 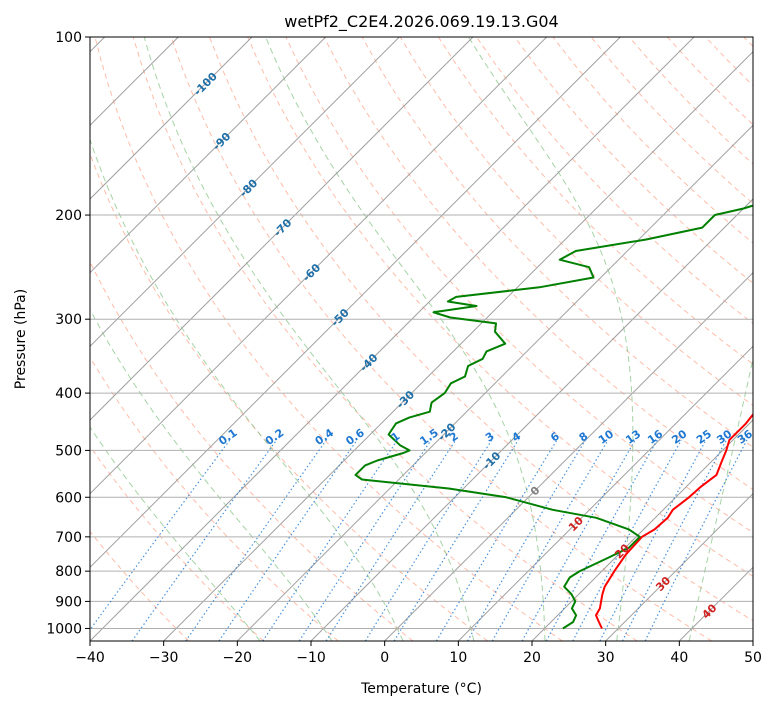 I want to click on y-tick-label: 200, so click(x=68, y=216).